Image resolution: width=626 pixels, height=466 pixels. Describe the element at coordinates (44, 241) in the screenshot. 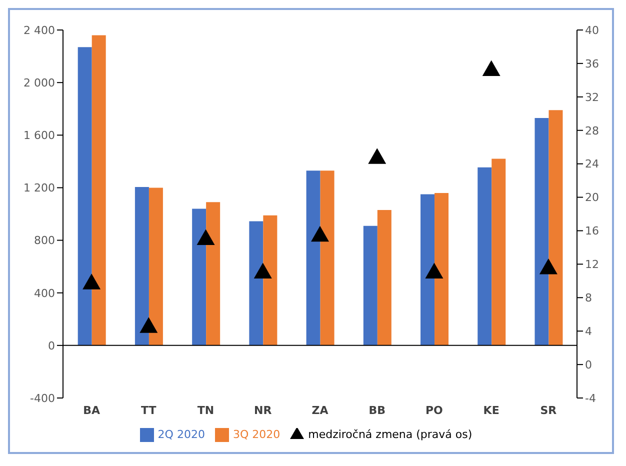

I see `y-tick-label: 800` at that location.